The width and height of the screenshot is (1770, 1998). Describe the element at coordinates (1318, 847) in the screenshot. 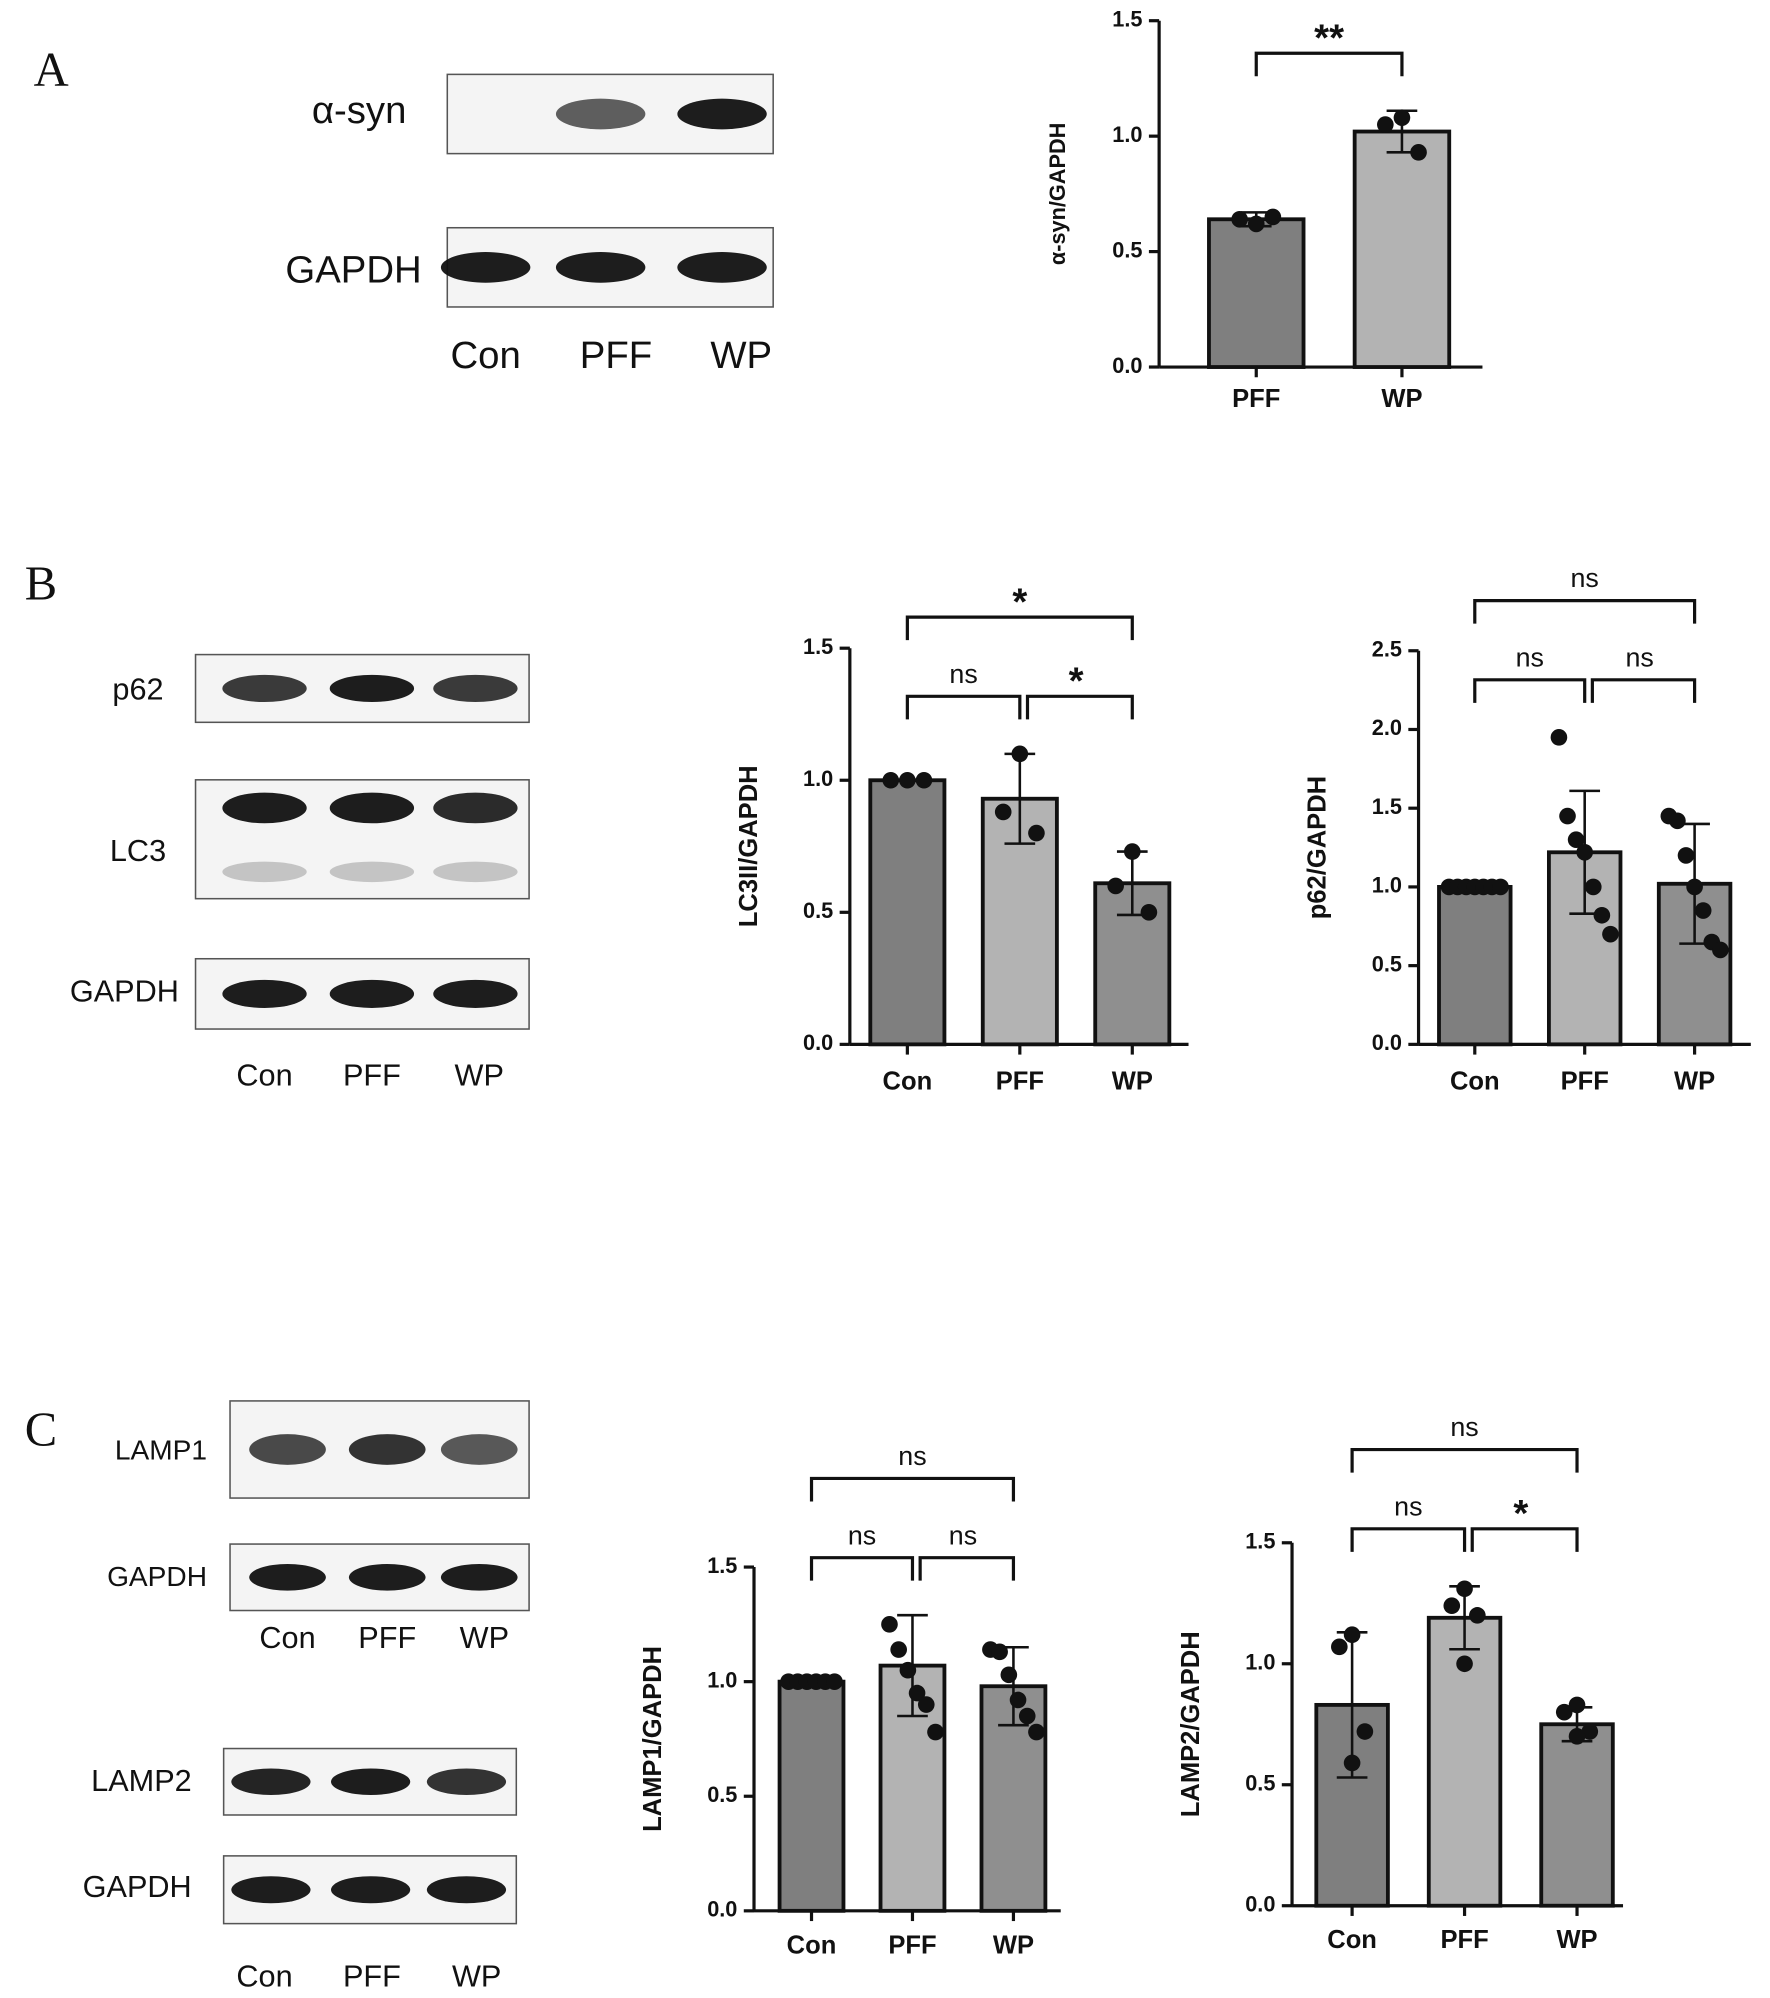

I see `y-axis-label: p62/GAPDH` at that location.